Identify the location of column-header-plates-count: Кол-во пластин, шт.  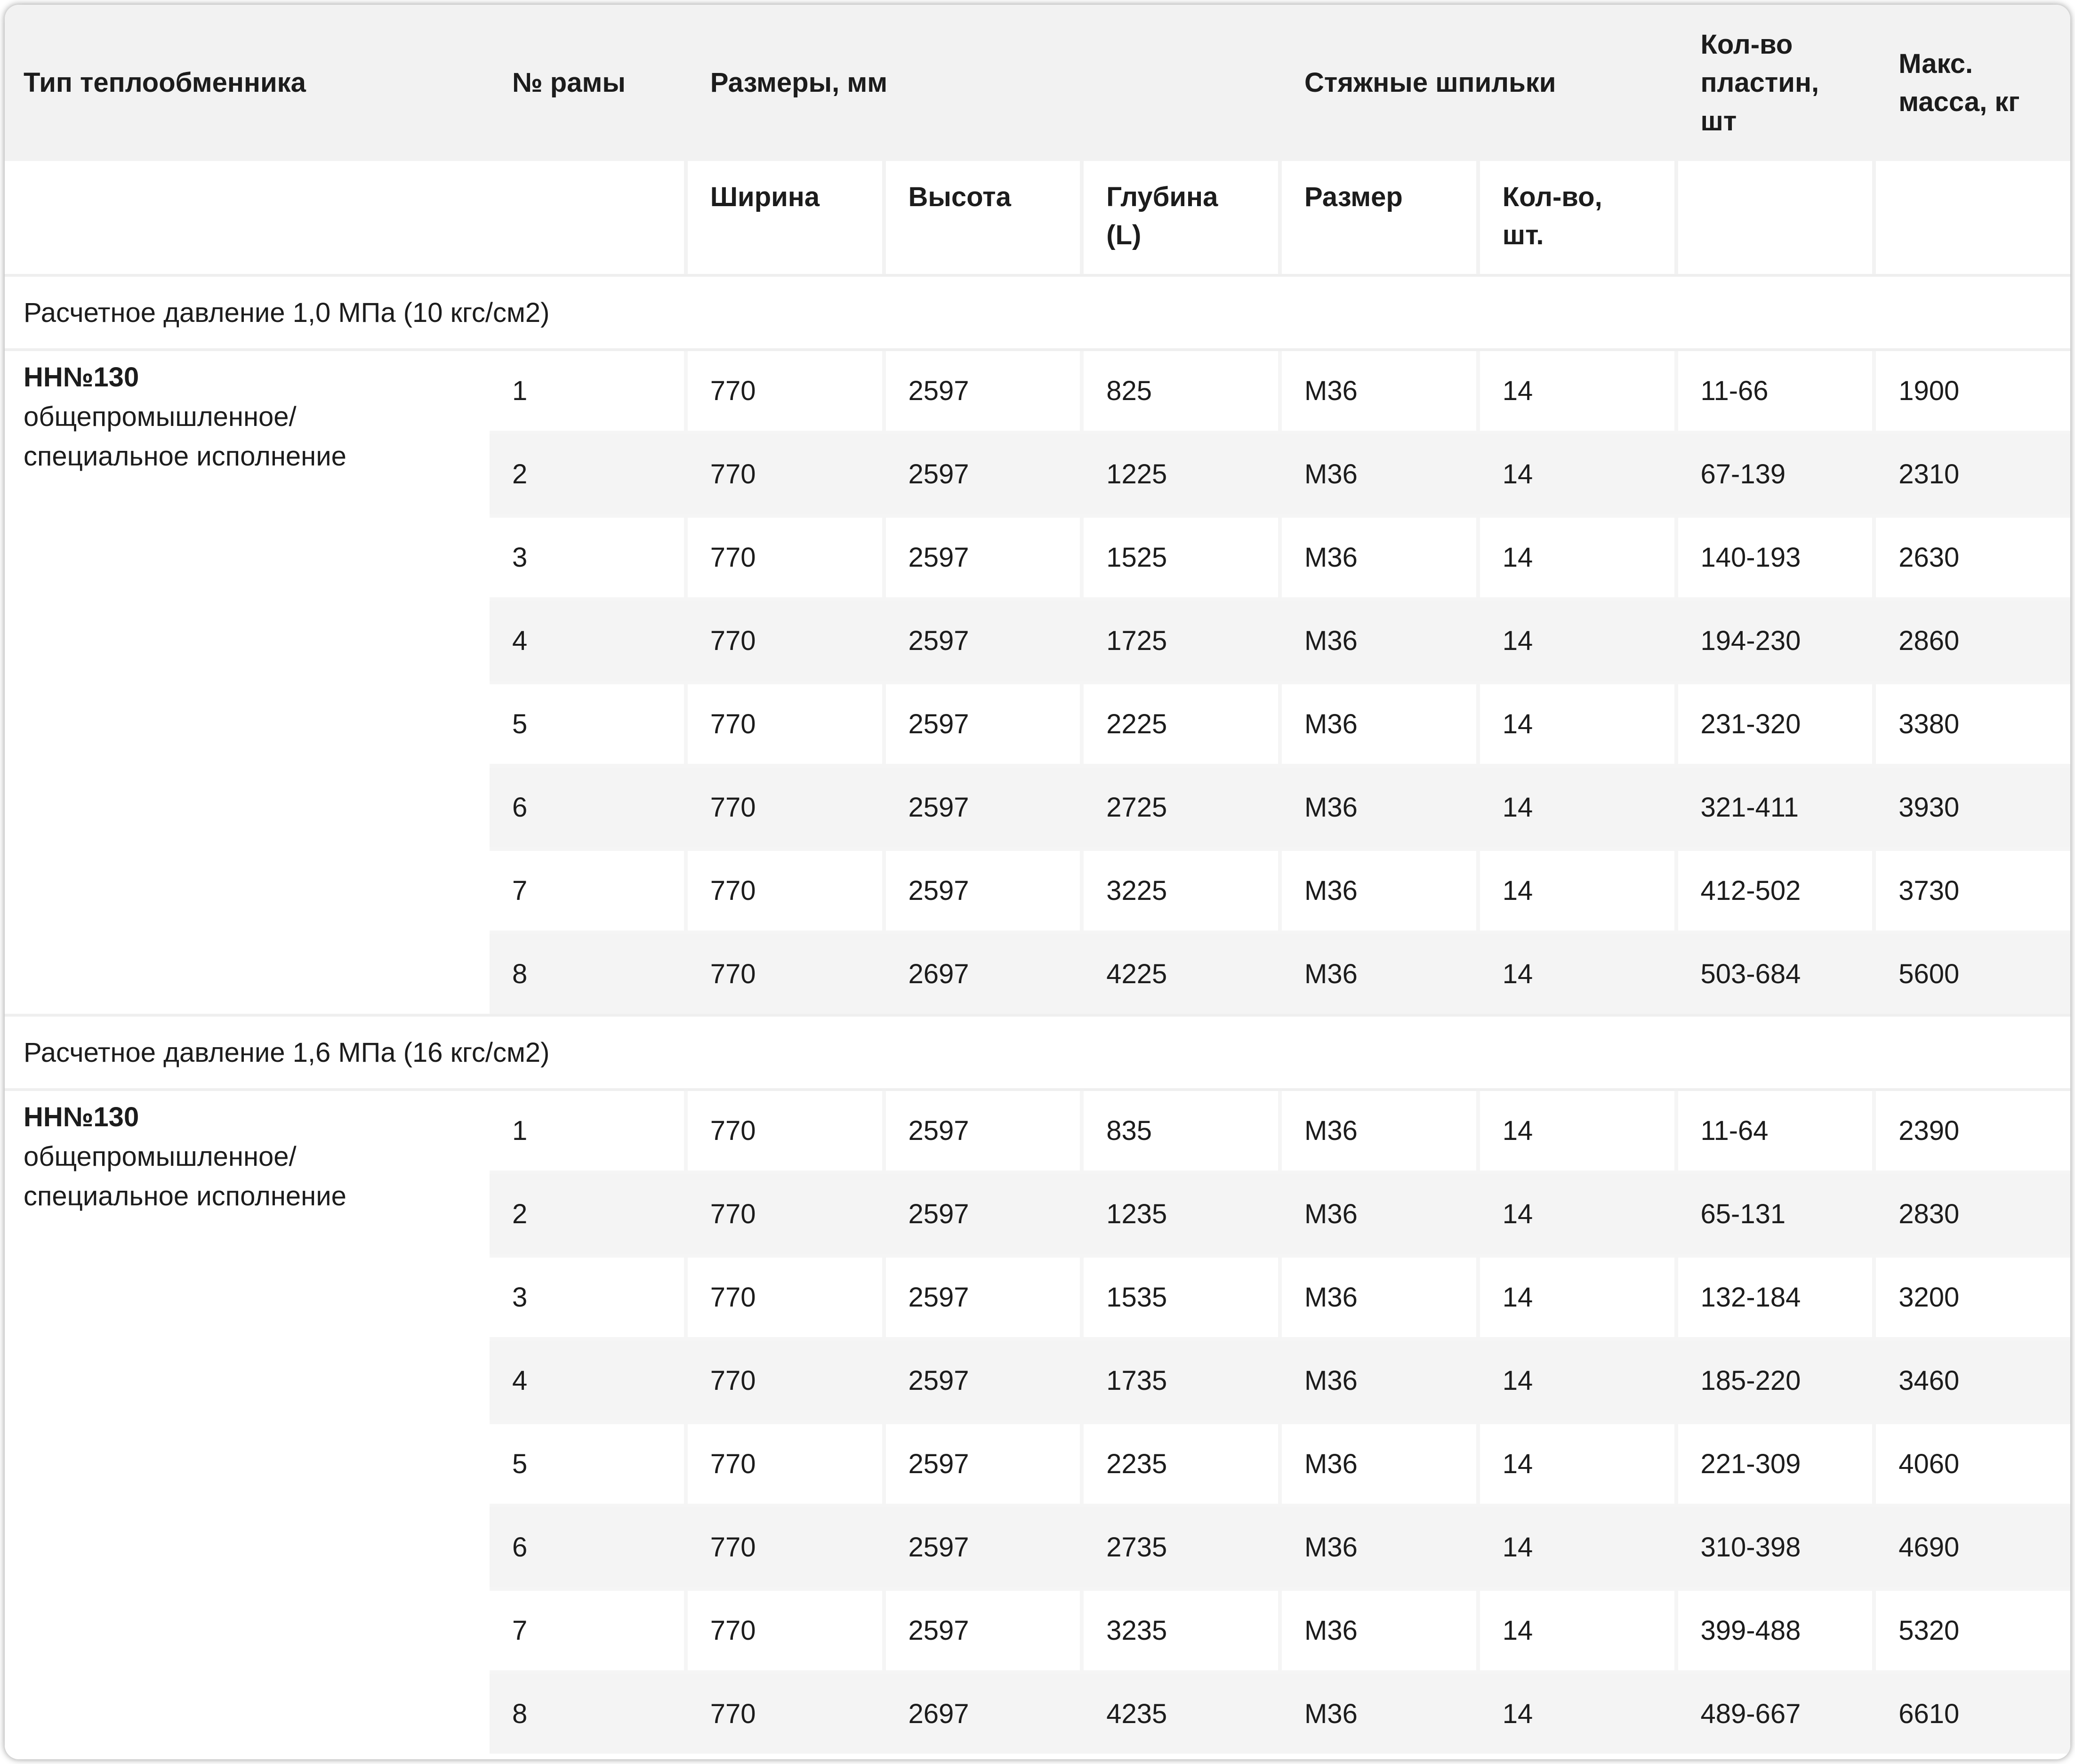
(1760, 82).